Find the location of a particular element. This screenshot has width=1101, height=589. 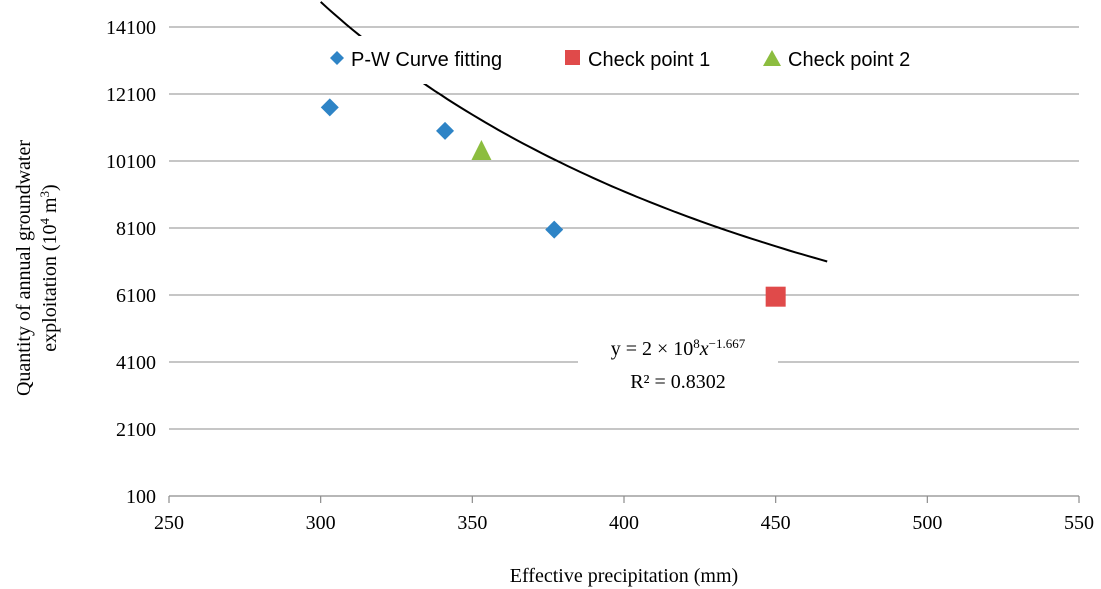

x-tick-label: 350 is located at coordinates (472, 523).